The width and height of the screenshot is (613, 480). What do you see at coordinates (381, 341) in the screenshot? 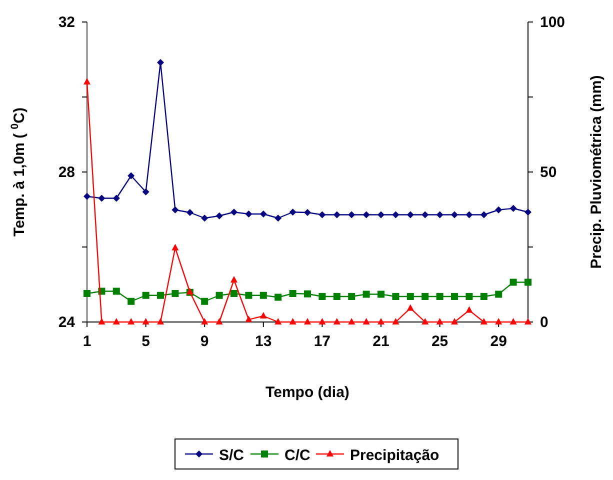
I see `x-tick-label: 21` at bounding box center [381, 341].